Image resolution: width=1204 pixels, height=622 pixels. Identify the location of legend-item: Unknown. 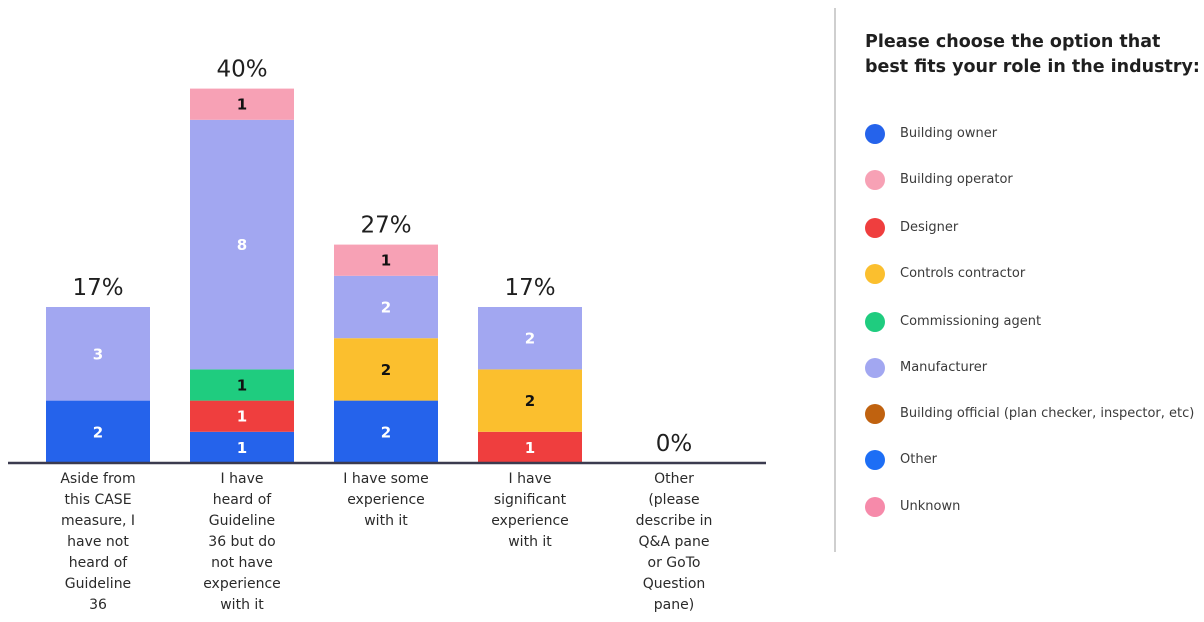
(1034, 507).